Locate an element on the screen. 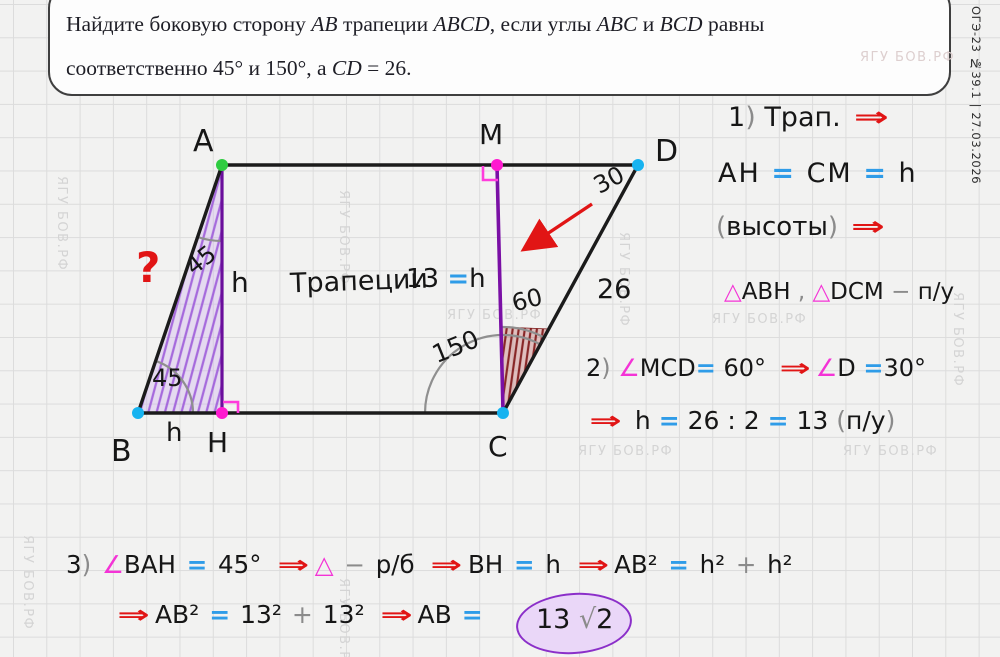 Image resolution: width=1000 pixels, height=657 pixels. answer-value: 13 √2 is located at coordinates (575, 619).